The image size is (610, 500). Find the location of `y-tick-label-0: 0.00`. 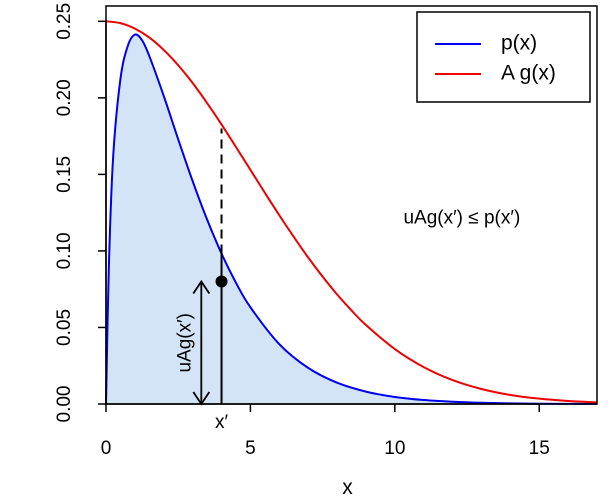

y-tick-label-0: 0.00 is located at coordinates (64, 404).